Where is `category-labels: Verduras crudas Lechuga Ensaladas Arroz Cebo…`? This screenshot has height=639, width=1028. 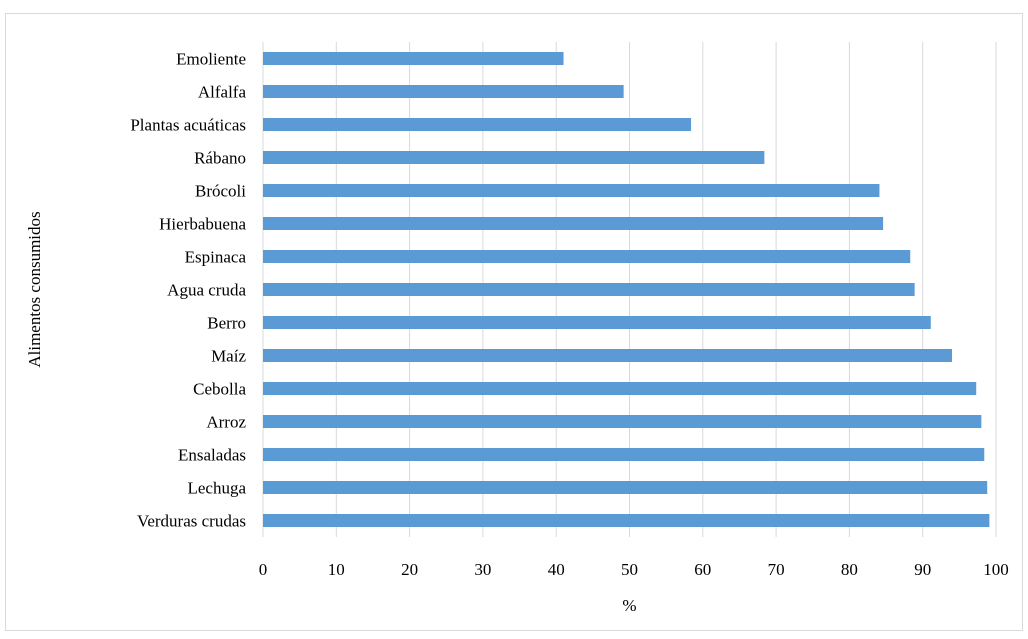
category-labels: Verduras crudas Lechuga Ensaladas Arroz Cebo… is located at coordinates (188, 290).